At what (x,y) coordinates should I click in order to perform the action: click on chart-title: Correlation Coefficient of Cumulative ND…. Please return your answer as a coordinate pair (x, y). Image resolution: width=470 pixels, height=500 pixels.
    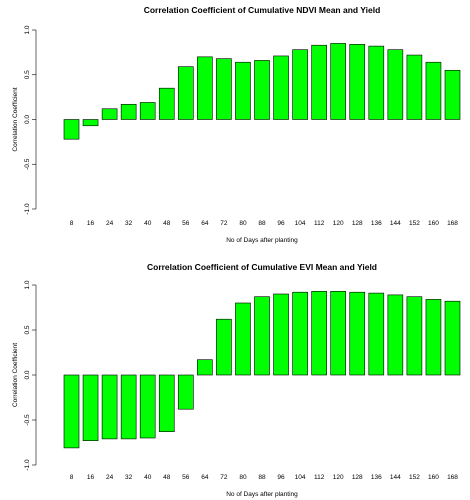
    Looking at the image, I should click on (262, 10).